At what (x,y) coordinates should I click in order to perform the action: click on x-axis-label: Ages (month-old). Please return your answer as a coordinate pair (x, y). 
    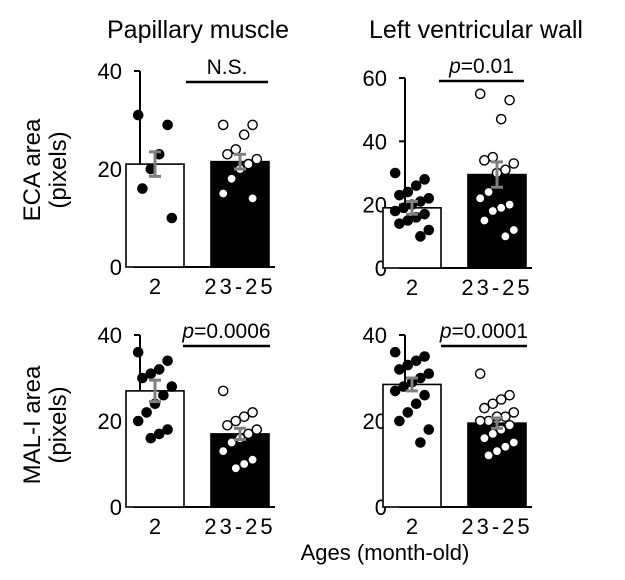
    Looking at the image, I should click on (385, 552).